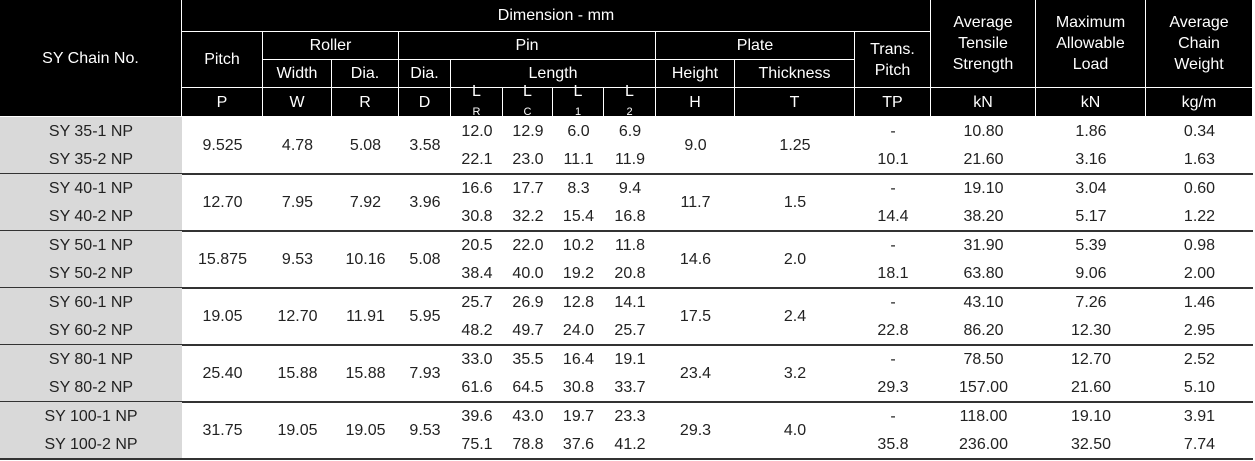 The width and height of the screenshot is (1255, 461). I want to click on chain-cell: SY 40-1 NP, so click(91, 188).